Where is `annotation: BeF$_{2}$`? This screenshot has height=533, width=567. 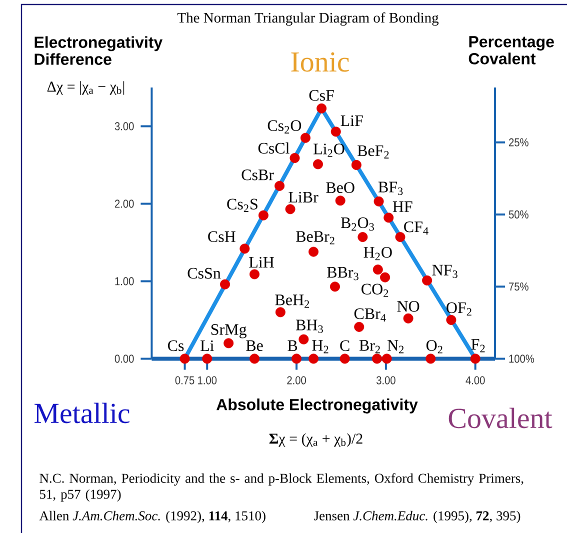 annotation: BeF$_{2}$ is located at coordinates (373, 152).